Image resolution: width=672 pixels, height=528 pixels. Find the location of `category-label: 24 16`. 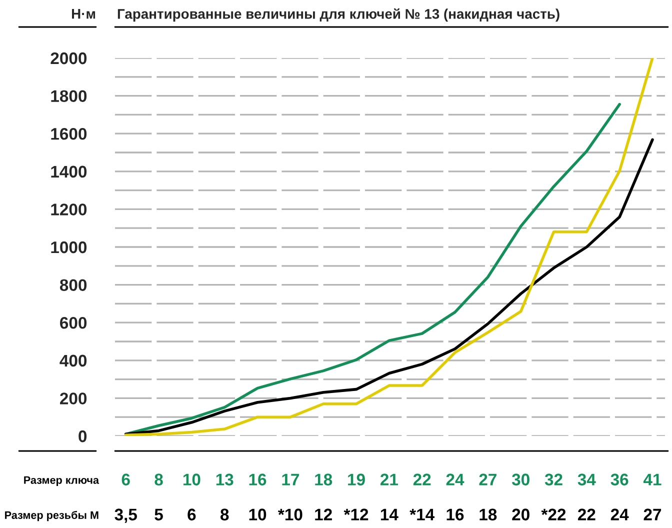

category-label: 24 16 is located at coordinates (455, 497).